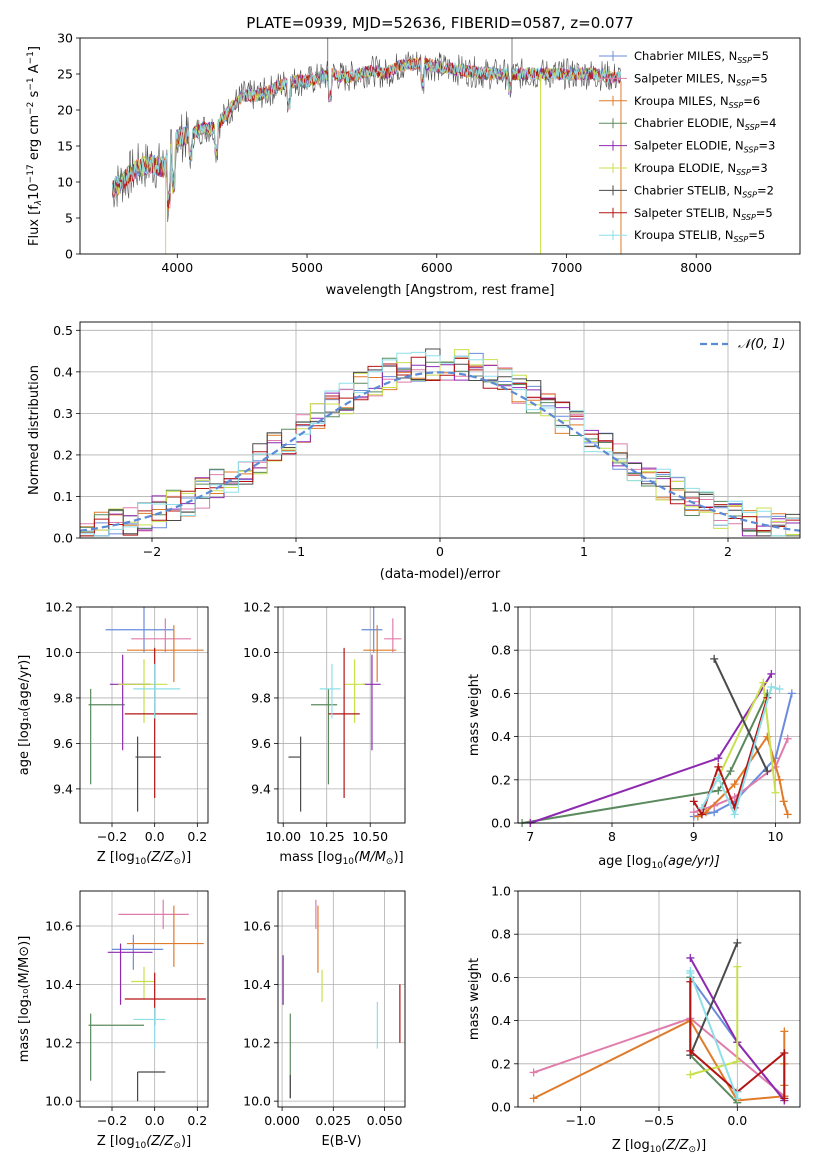 Image resolution: width=819 pixels, height=1170 pixels. I want to click on y-tick-label: 5, so click(69, 218).